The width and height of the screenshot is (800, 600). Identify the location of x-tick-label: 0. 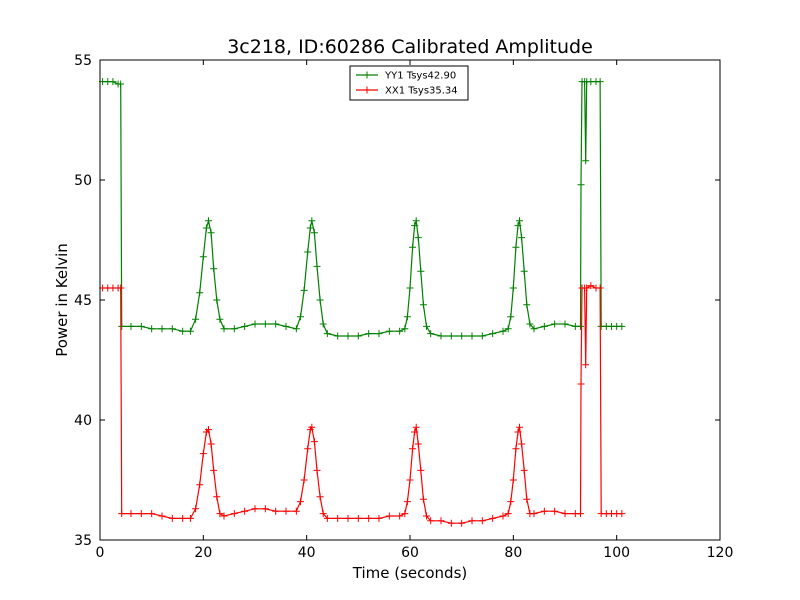
(100, 553).